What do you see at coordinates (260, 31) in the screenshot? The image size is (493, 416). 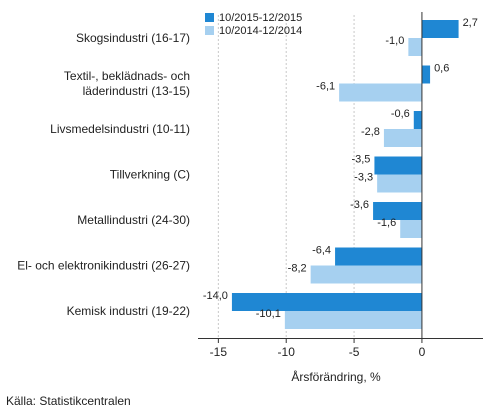 I see `legend-label: 10/2014-12/2014` at bounding box center [260, 31].